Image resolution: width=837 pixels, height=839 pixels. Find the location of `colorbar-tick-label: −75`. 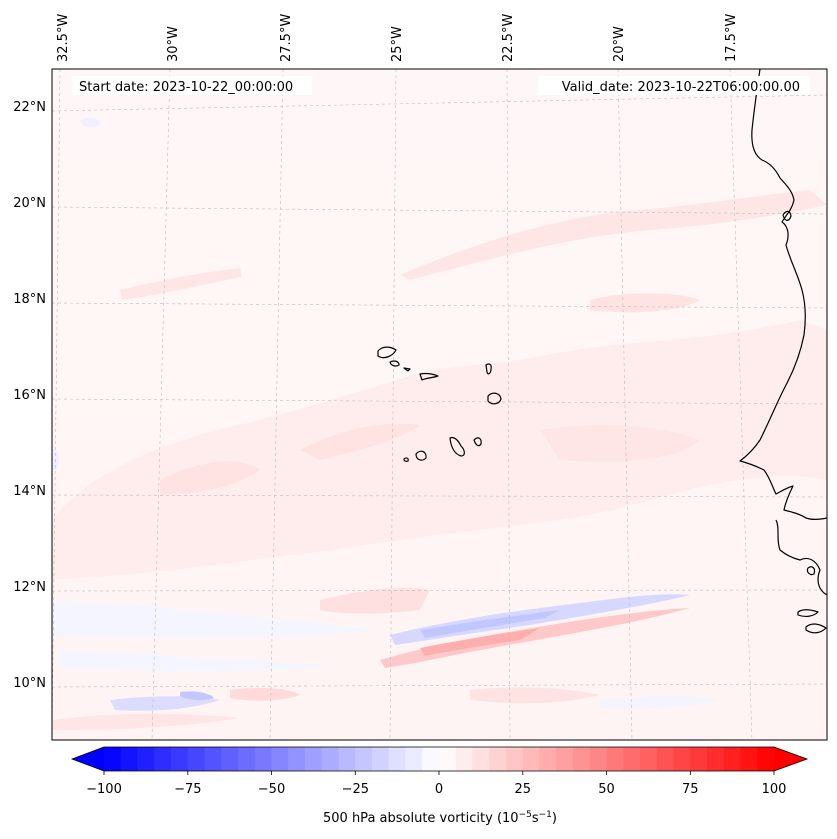

colorbar-tick-label: −75 is located at coordinates (187, 789).